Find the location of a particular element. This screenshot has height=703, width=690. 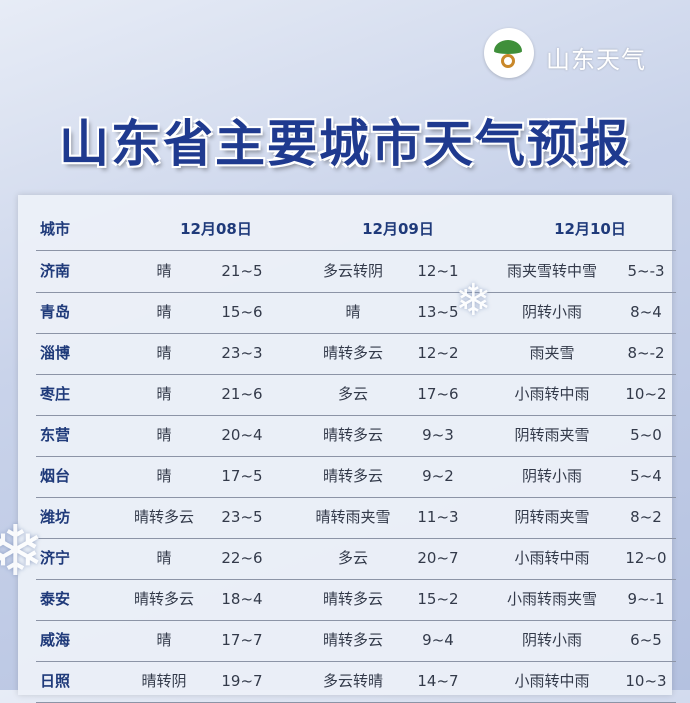

table-header: 城市 12月08日 12月09日 12月10日 is located at coordinates (356, 230).